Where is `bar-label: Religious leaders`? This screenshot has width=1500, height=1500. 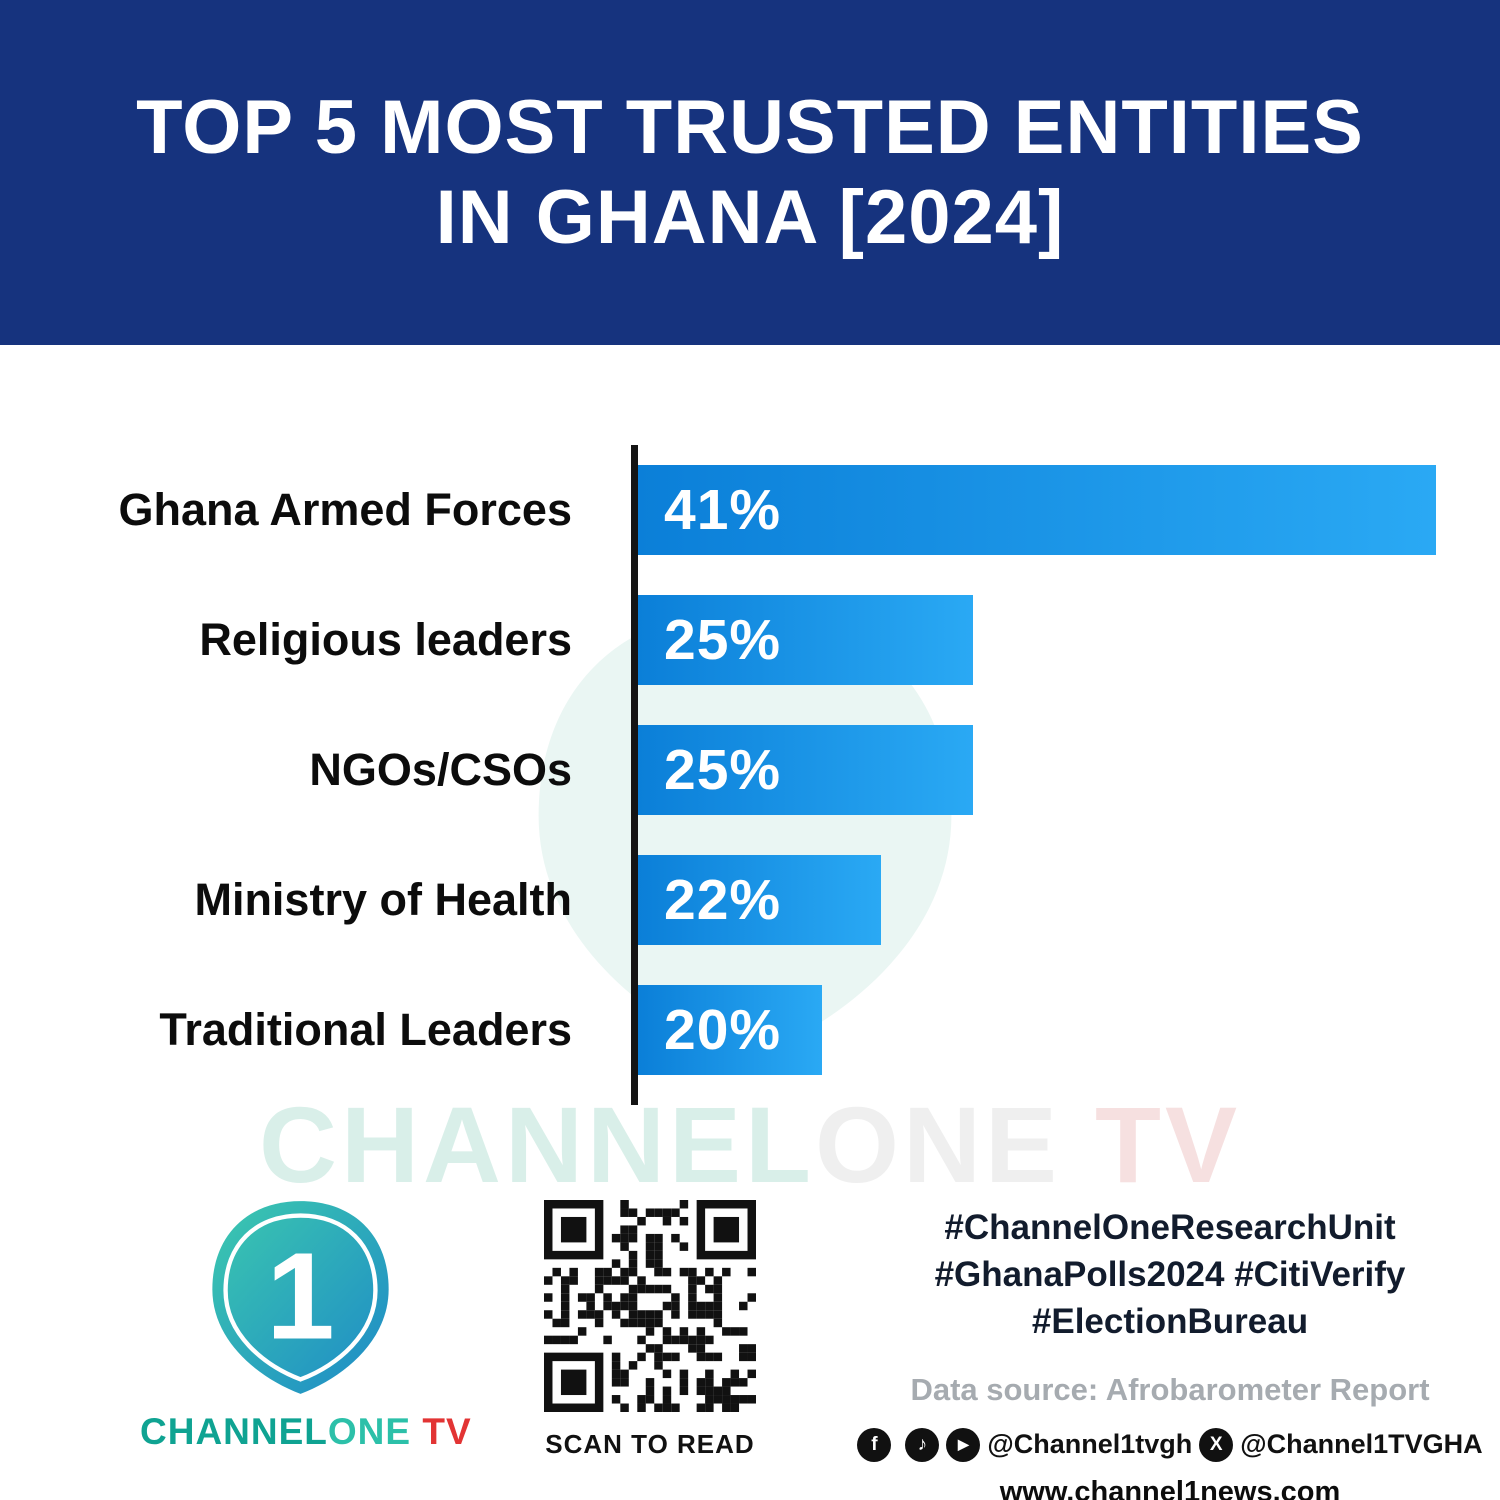 bar-label: Religious leaders is located at coordinates (385, 639).